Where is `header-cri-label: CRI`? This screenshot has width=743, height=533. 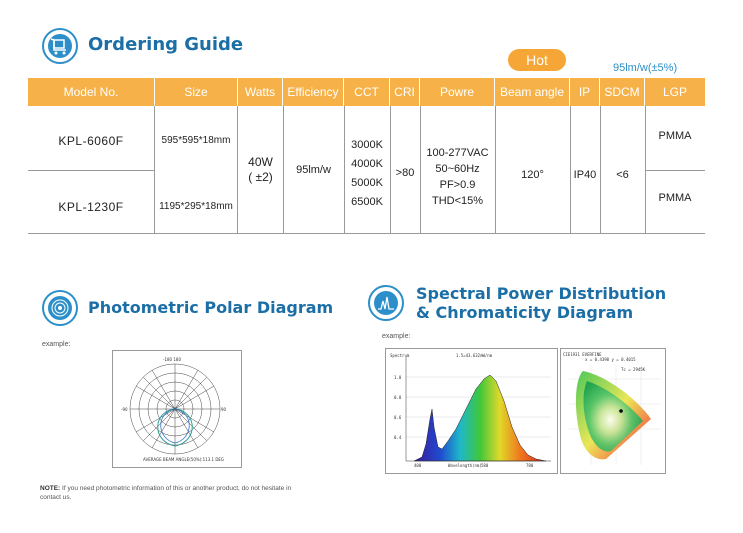 header-cri-label: CRI is located at coordinates (404, 92).